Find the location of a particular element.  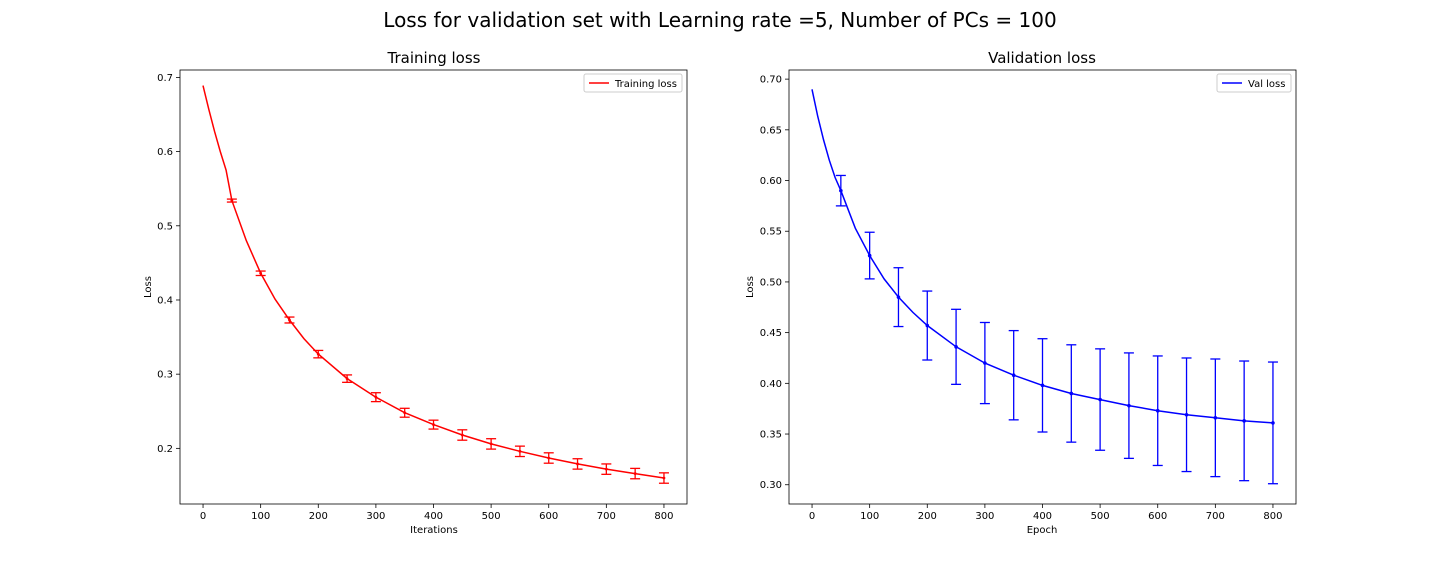

training-loss-title: Training loss is located at coordinates (434, 58).